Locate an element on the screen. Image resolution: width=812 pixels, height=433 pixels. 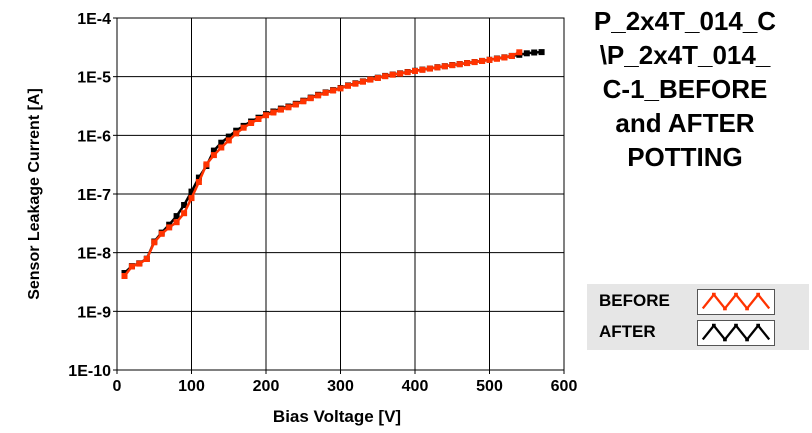
y-tick-label: 1E-9 is located at coordinates (94, 312).